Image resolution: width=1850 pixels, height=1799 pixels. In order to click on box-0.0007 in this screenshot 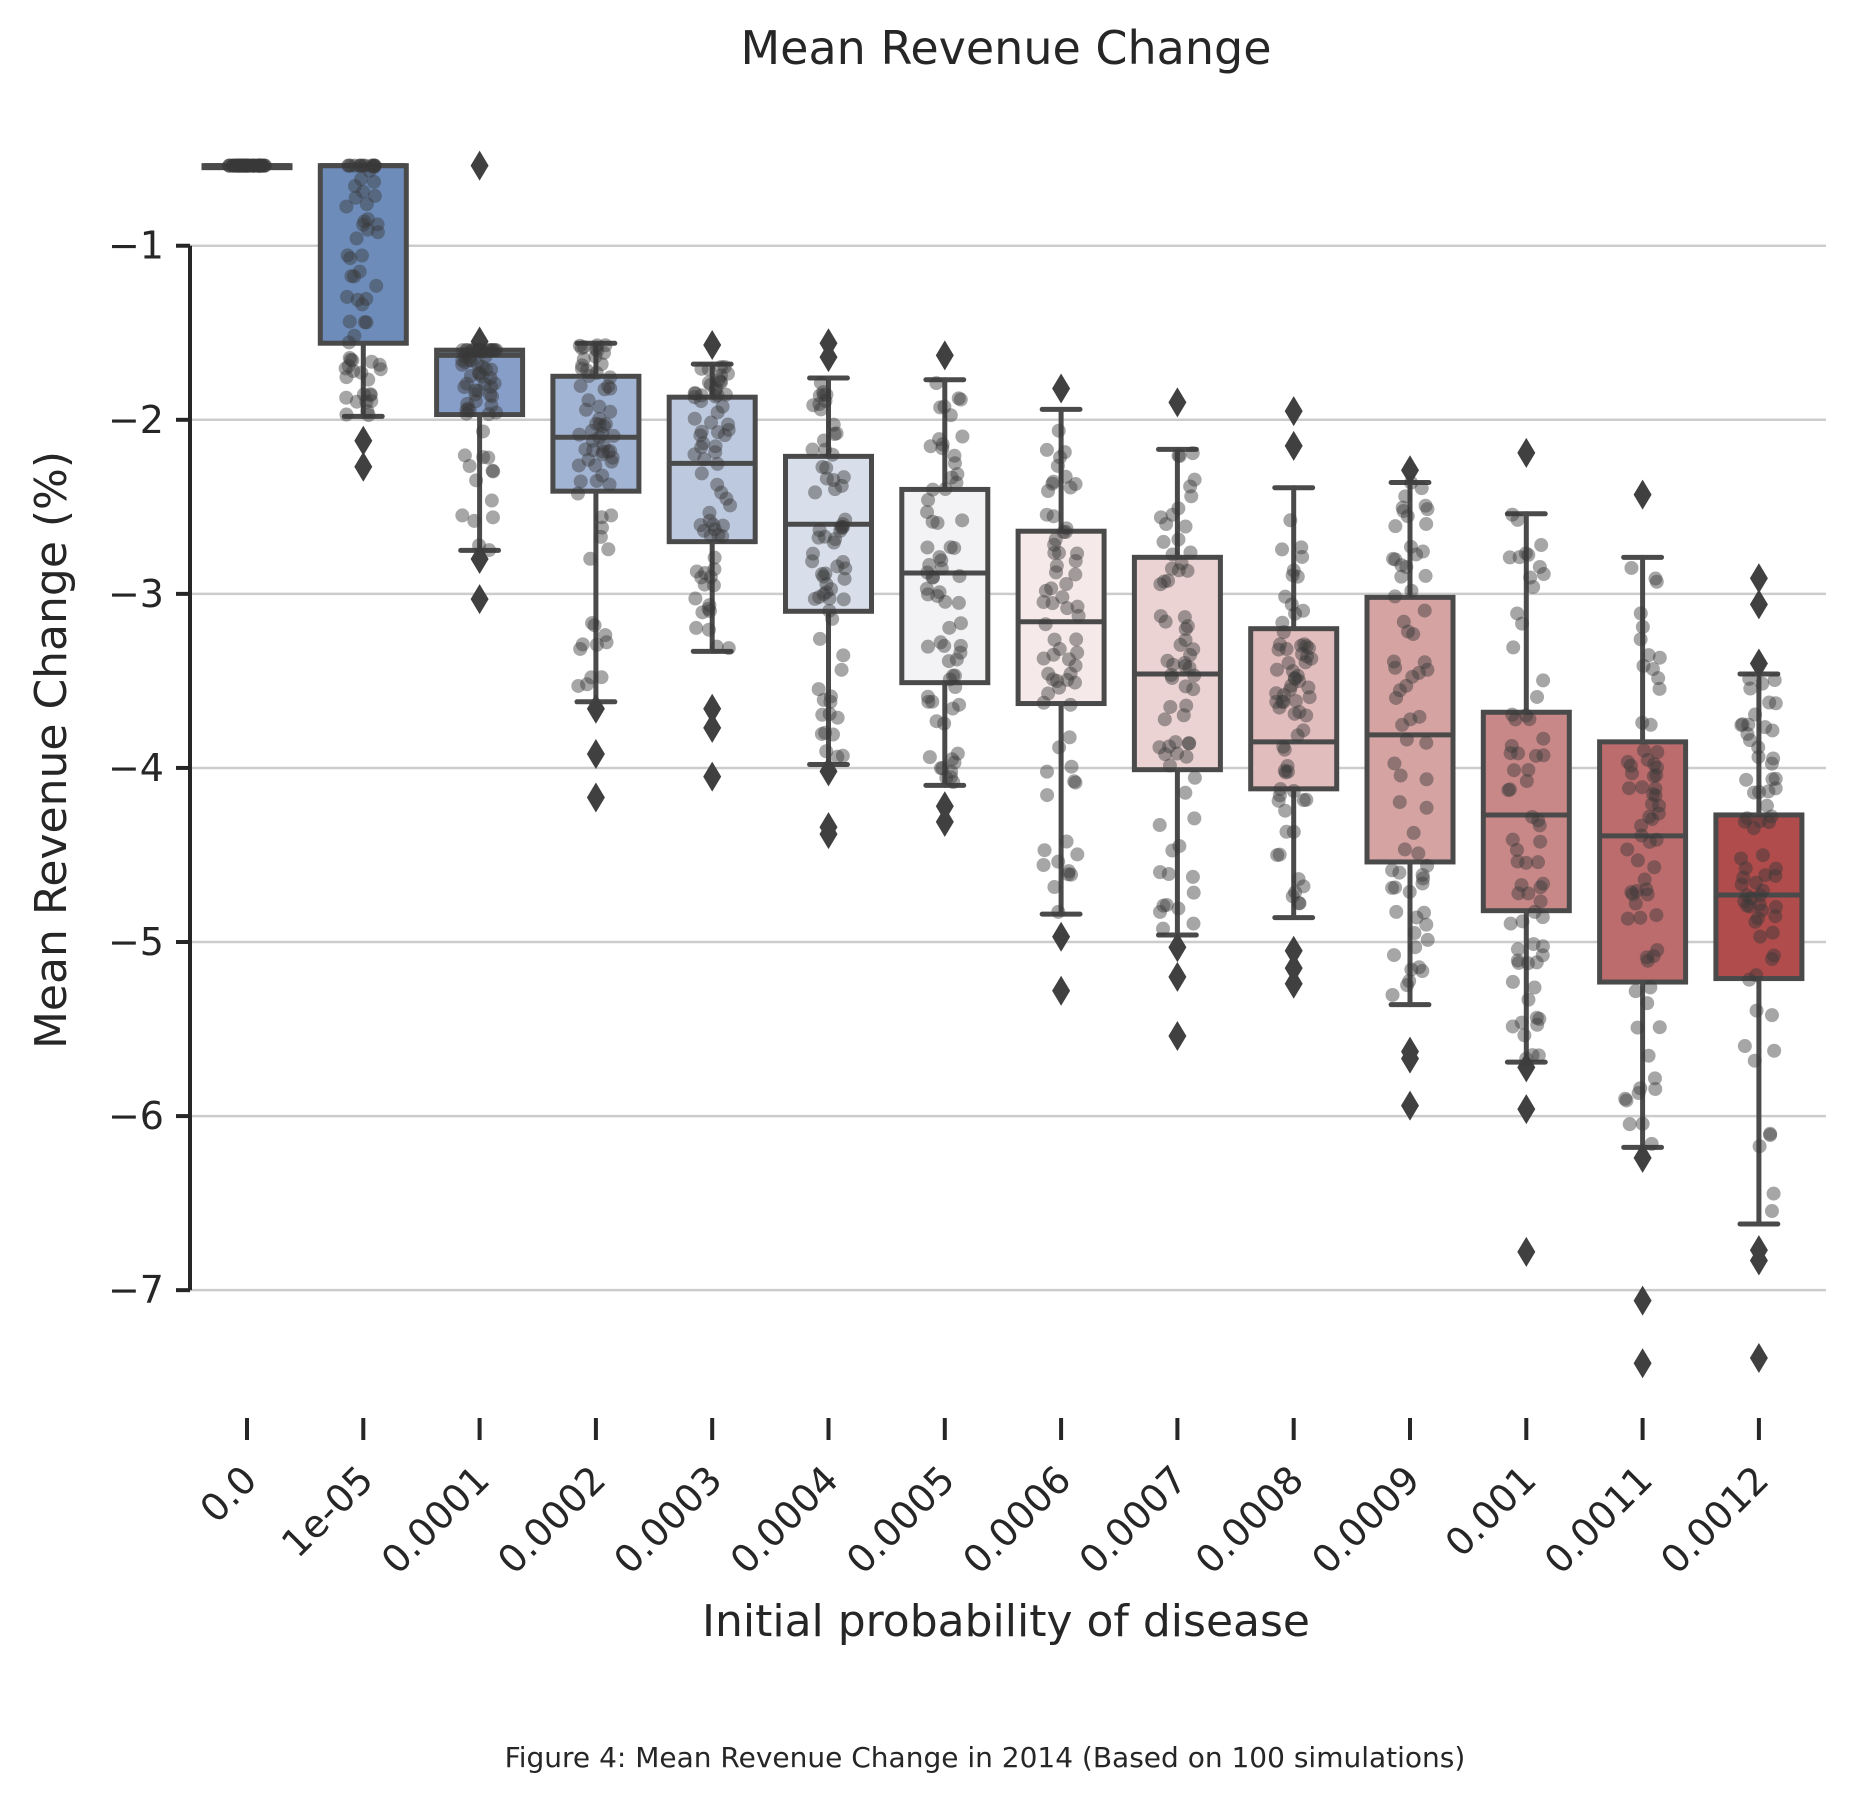, I will do `click(1177, 719)`.